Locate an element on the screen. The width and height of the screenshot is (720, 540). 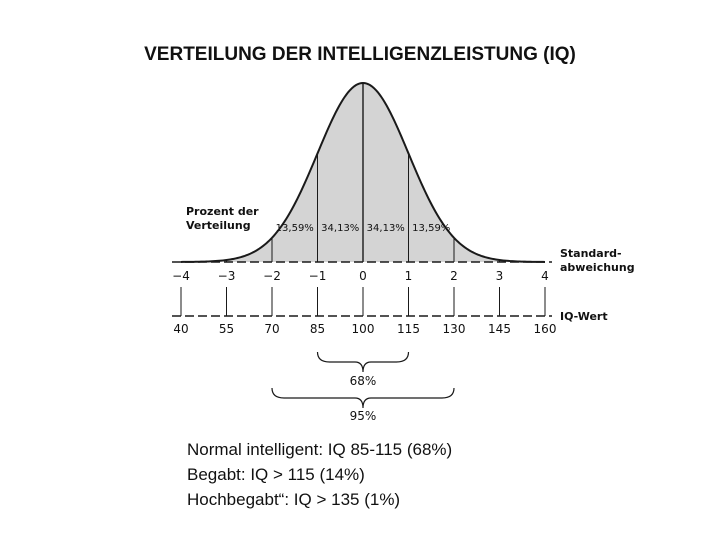
iq-tick-label: 145 is located at coordinates (499, 329).